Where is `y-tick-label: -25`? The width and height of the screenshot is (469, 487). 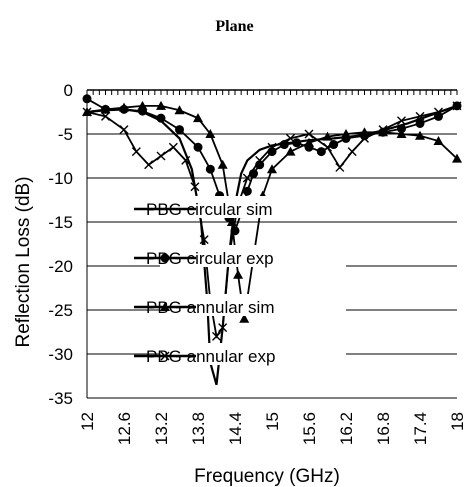
y-tick-label: -25 is located at coordinates (60, 310).